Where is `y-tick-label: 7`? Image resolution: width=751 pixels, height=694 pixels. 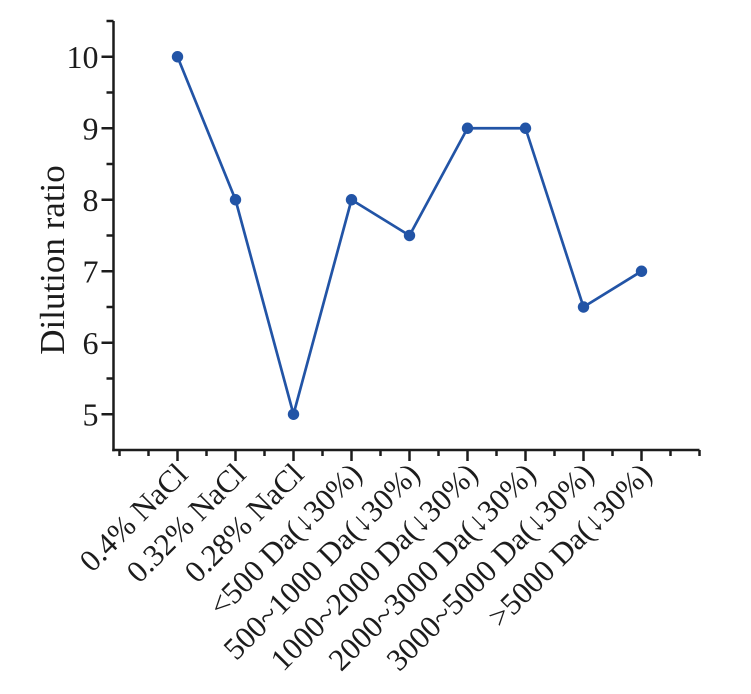 y-tick-label: 7 is located at coordinates (91, 271).